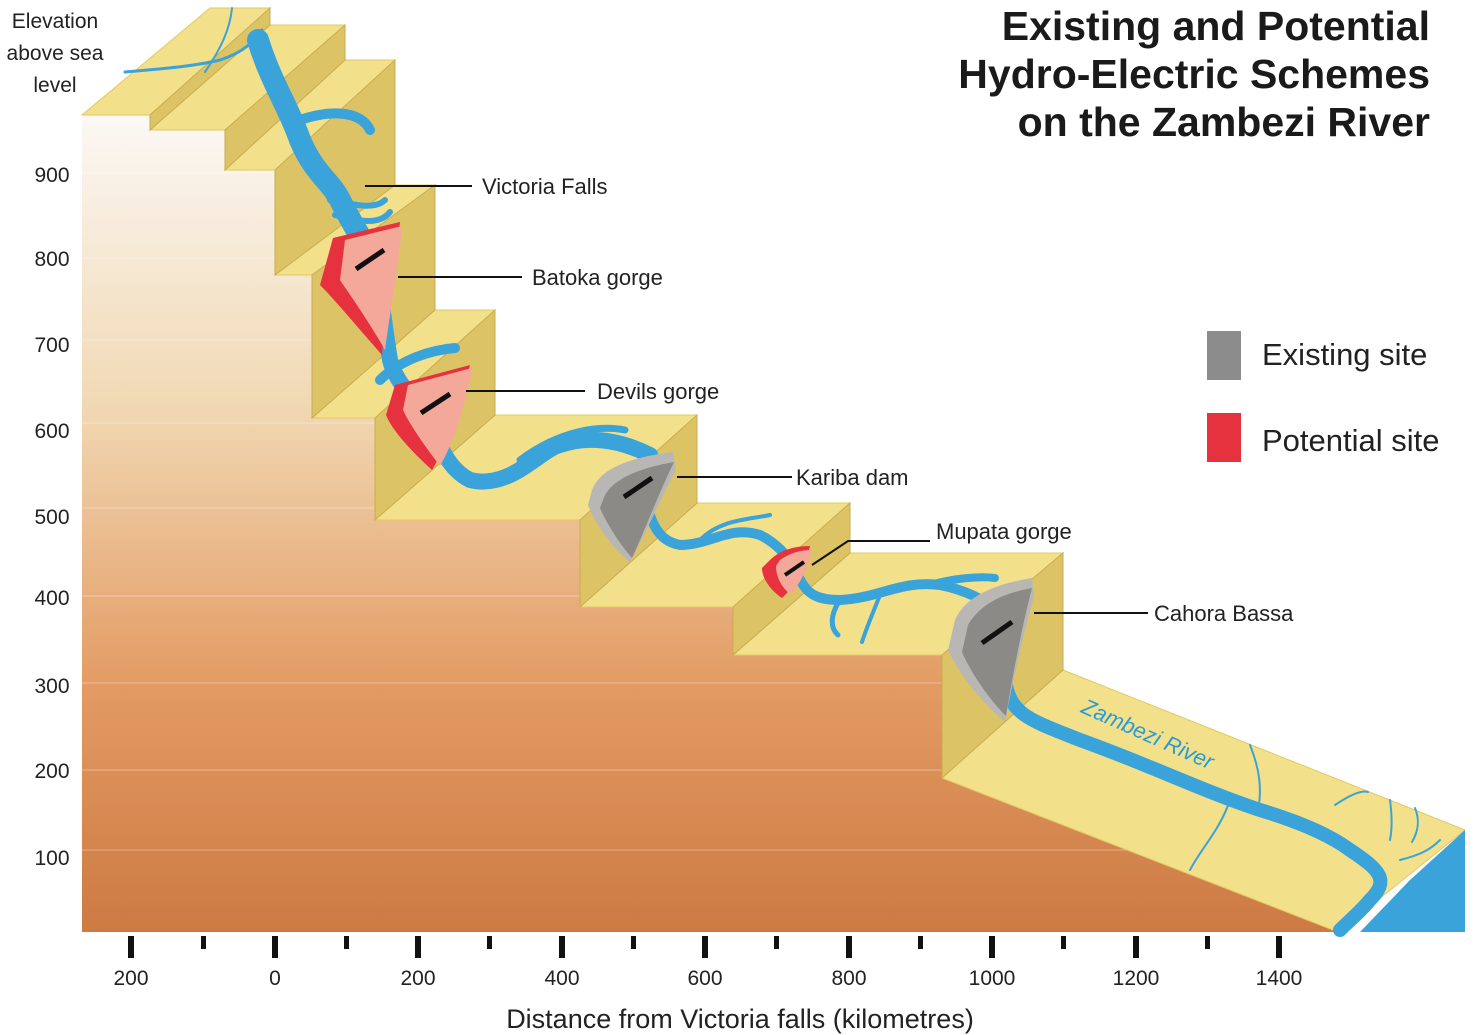 The image size is (1475, 1035). I want to click on x-axis-ticks: 200 0 200 400 600 800 1000 1200 1400, so click(707, 978).